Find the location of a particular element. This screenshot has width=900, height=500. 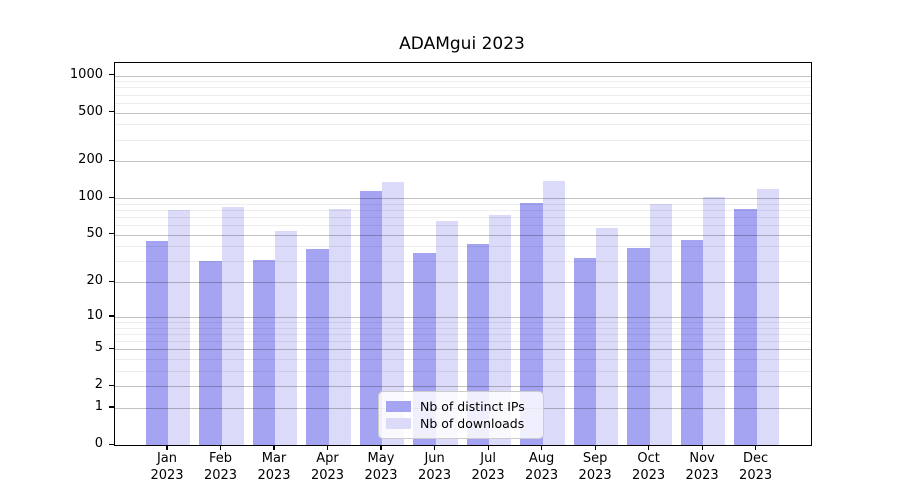

bar-downloads-oct is located at coordinates (660, 324).